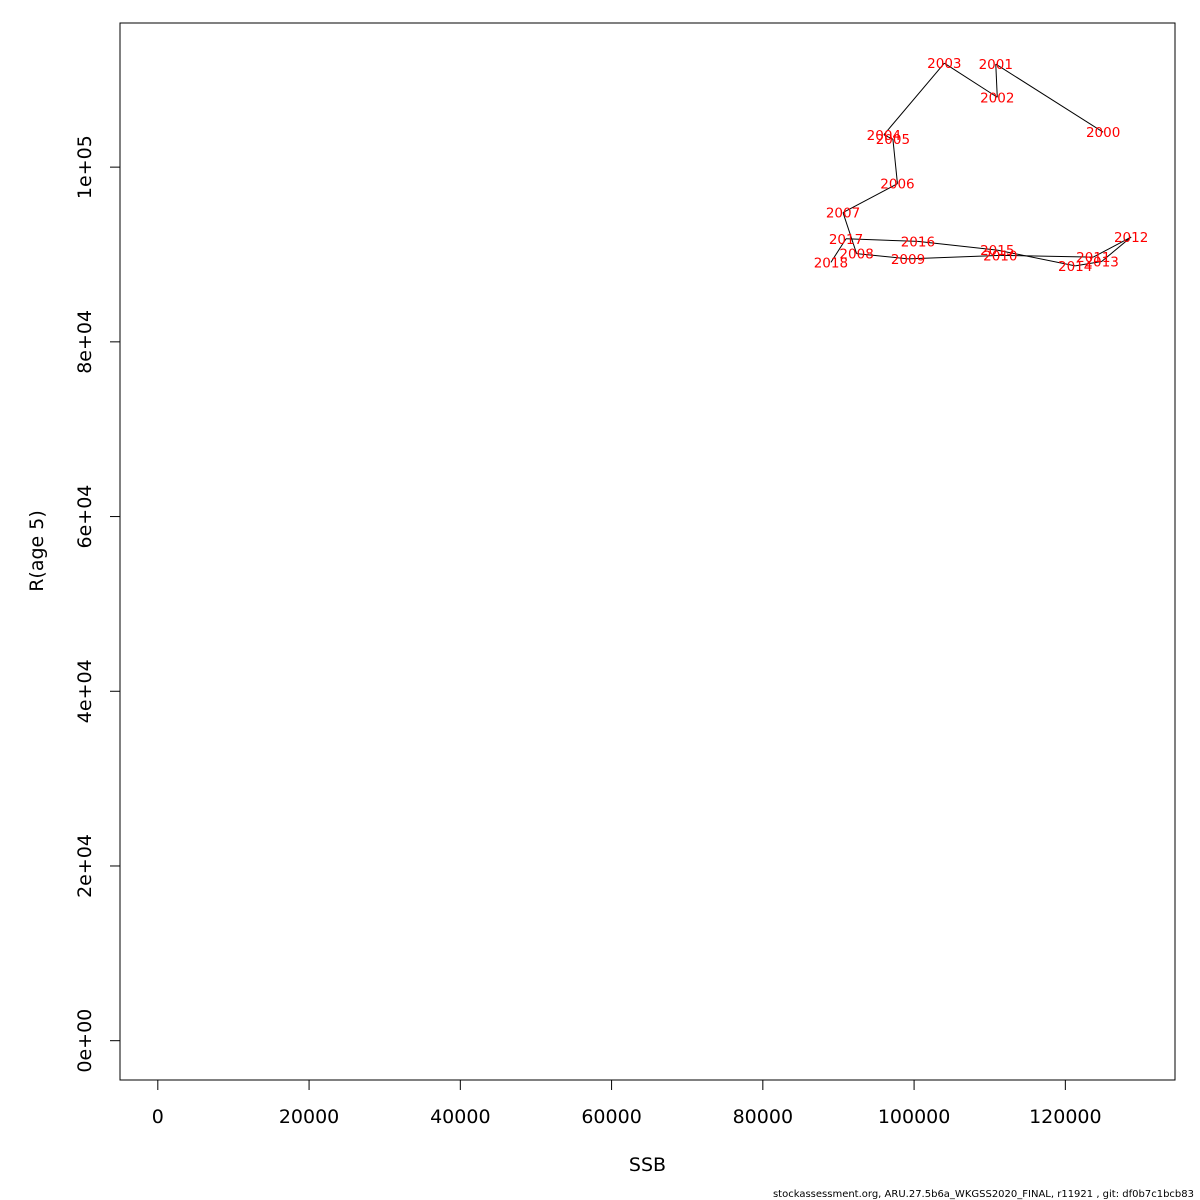  What do you see at coordinates (85, 1041) in the screenshot?
I see `y-tick-label: 0e+00` at bounding box center [85, 1041].